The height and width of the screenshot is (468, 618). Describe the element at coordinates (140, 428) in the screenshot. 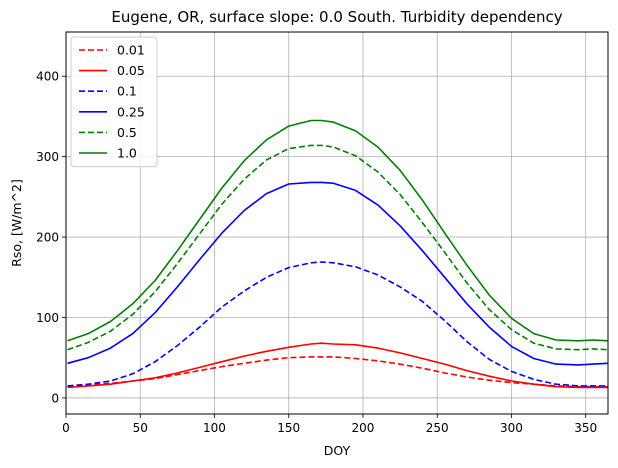

I see `x-tick-label: 50` at that location.